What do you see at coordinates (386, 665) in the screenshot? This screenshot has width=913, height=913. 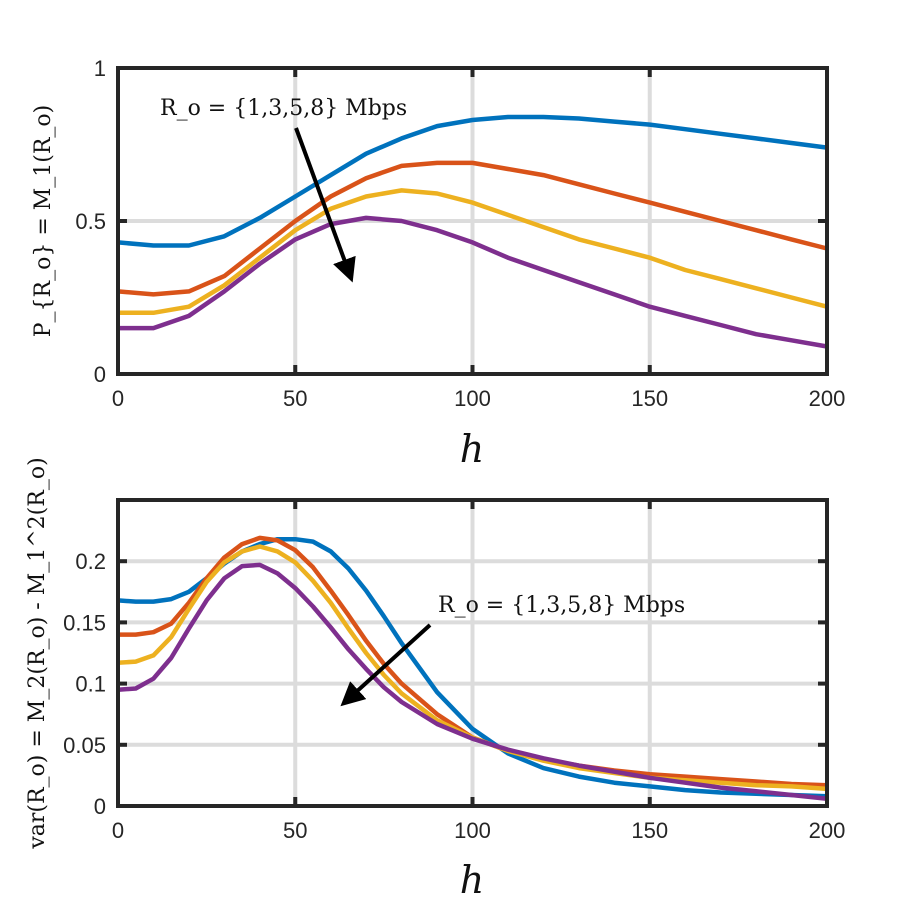 I see `bottom-annotation-arrow` at bounding box center [386, 665].